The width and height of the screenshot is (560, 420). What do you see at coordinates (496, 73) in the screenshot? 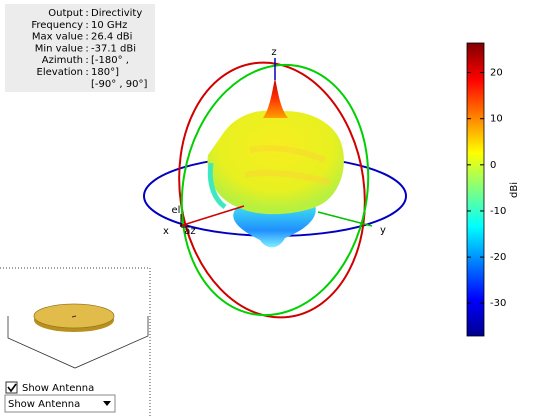
I see `colorbar-tick-label: 20` at bounding box center [496, 73].